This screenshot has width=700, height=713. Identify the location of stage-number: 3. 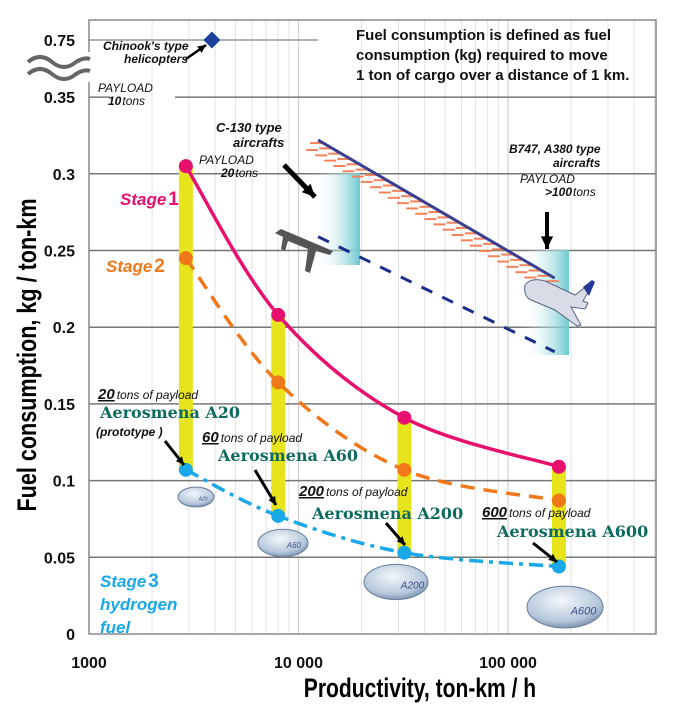
(153, 581).